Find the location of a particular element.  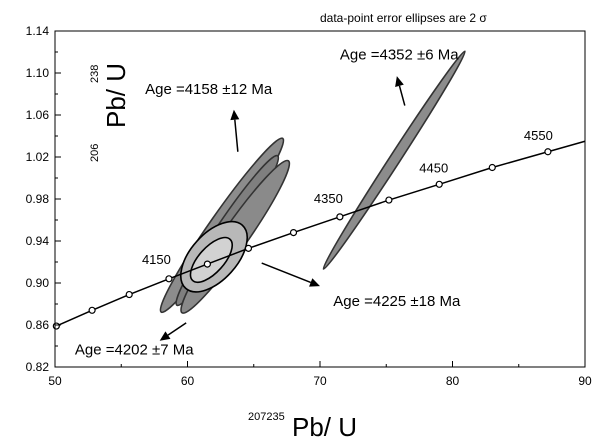

x-tick-label: 80 is located at coordinates (453, 381).